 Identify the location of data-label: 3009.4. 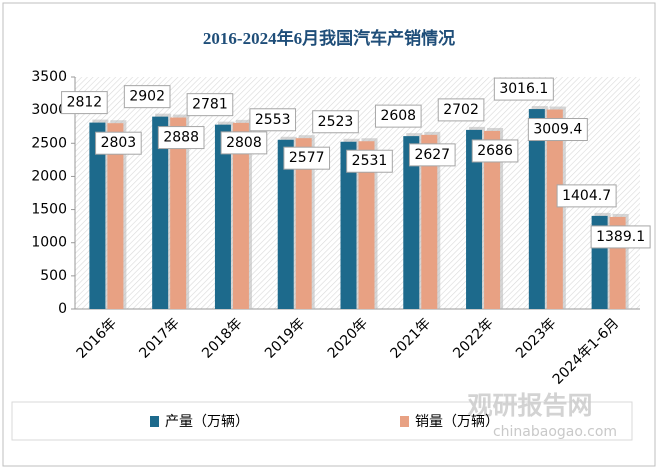
(557, 130).